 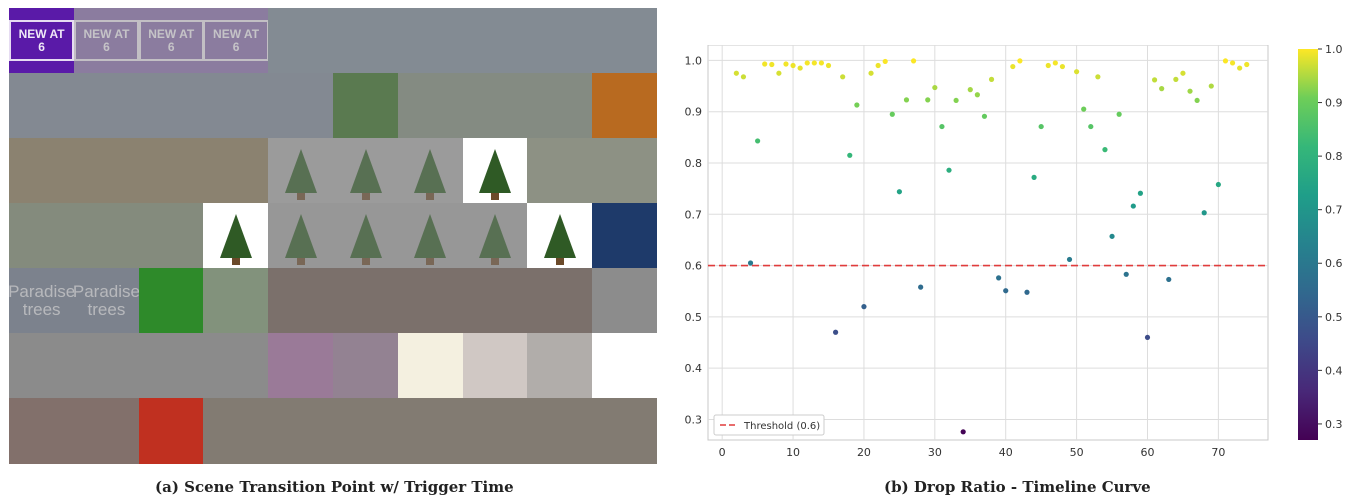 What do you see at coordinates (1308, 244) in the screenshot?
I see `colorbar` at bounding box center [1308, 244].